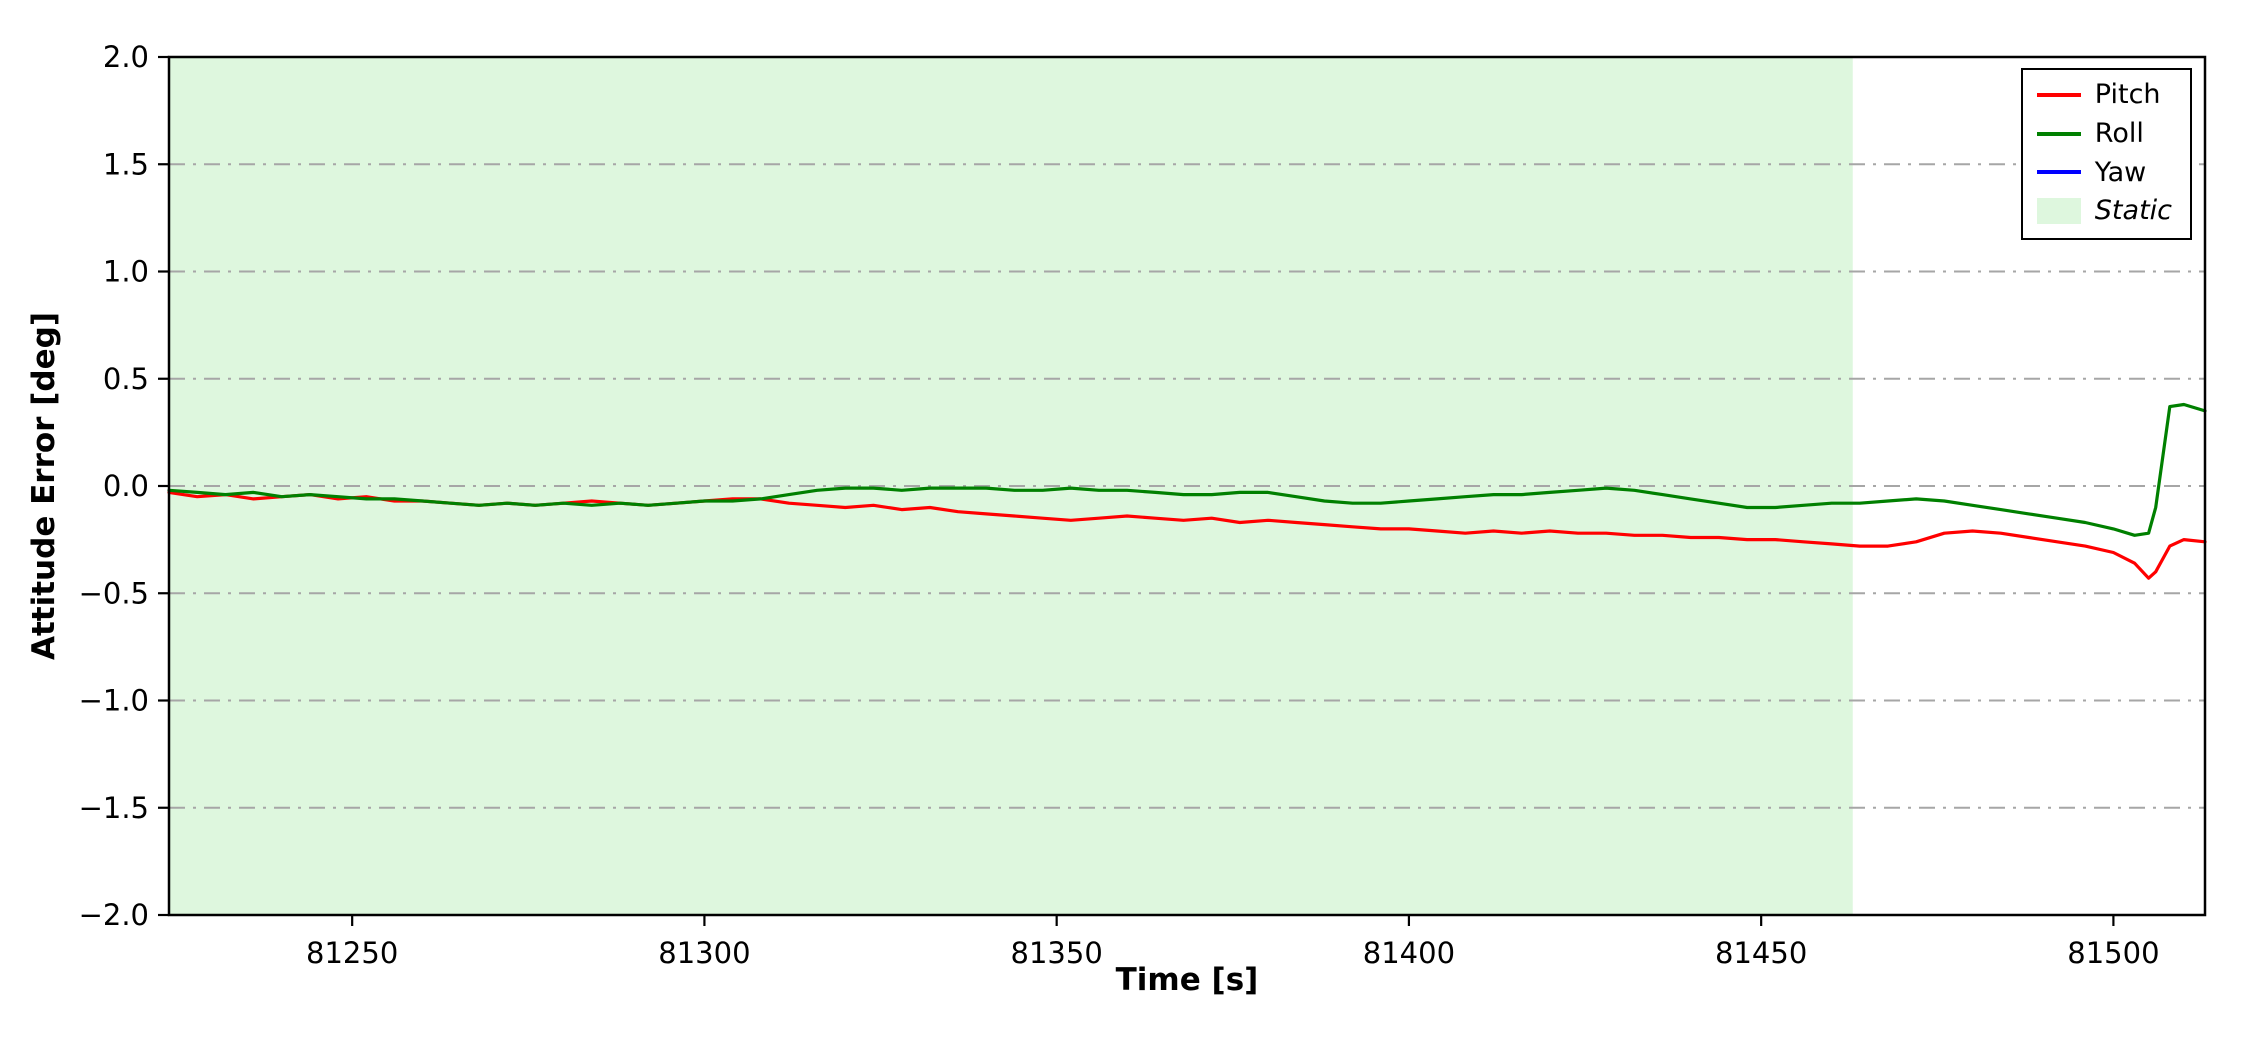  I want to click on legend-line-swatch-roll, so click(2058, 133).